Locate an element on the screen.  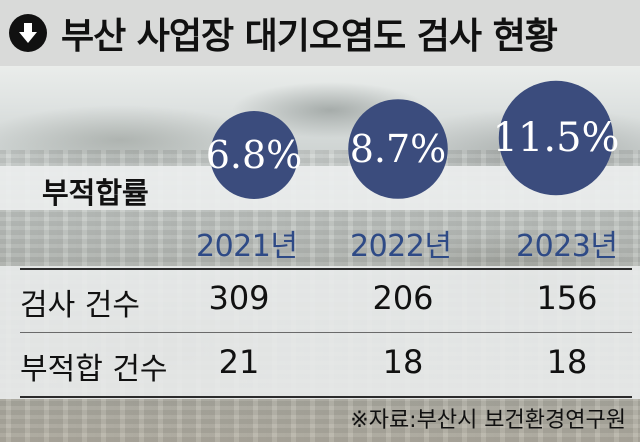
table-top-rule is located at coordinates (326, 269).